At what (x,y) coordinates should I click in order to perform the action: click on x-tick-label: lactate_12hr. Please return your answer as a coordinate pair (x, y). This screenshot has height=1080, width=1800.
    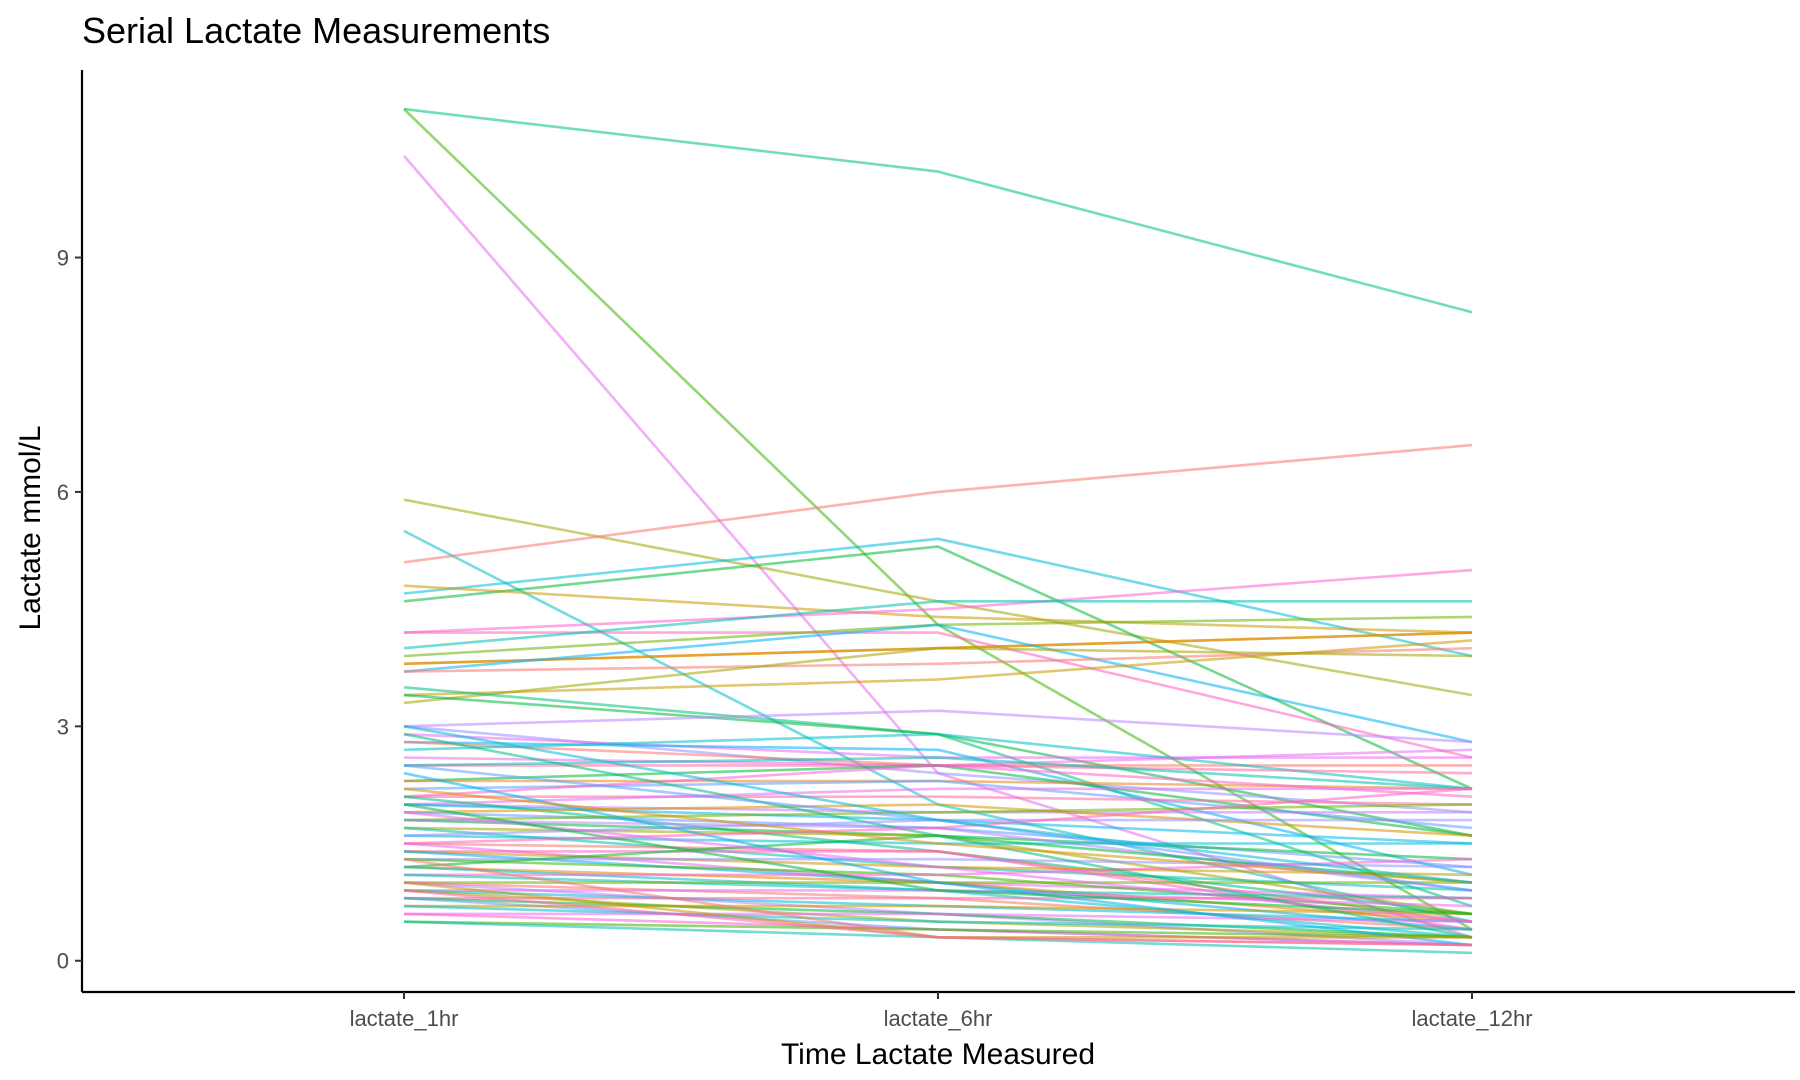
    Looking at the image, I should click on (1471, 1018).